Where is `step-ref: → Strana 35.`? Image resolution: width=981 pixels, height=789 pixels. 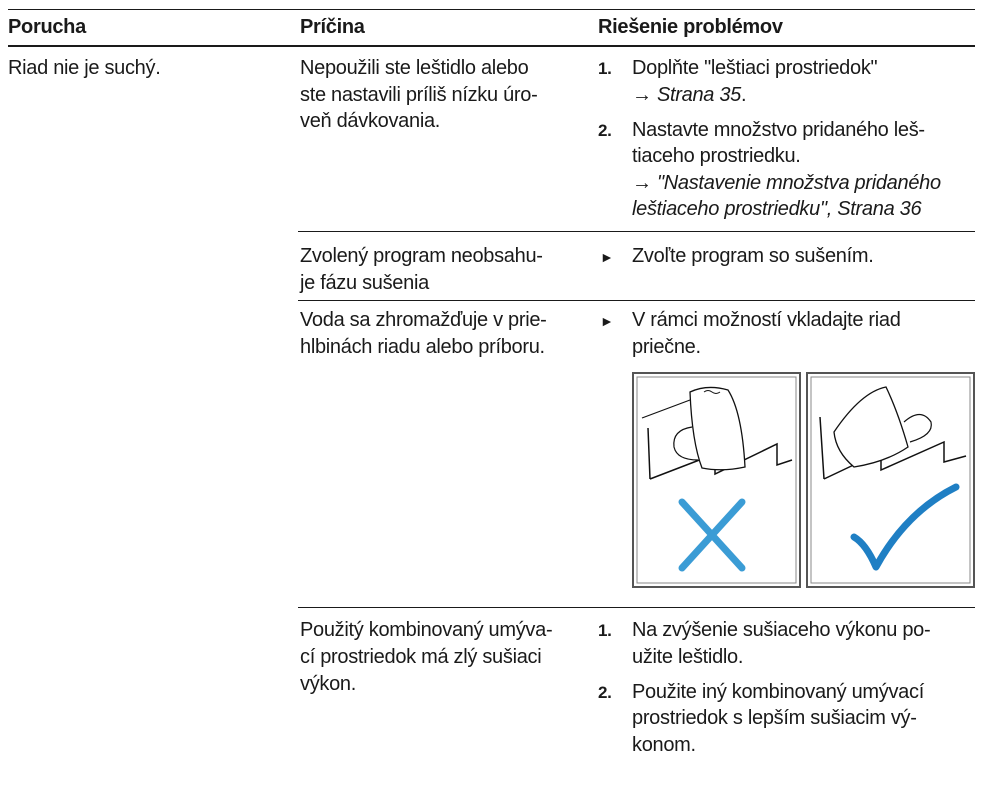
step-ref: → Strana 35. is located at coordinates (689, 95).